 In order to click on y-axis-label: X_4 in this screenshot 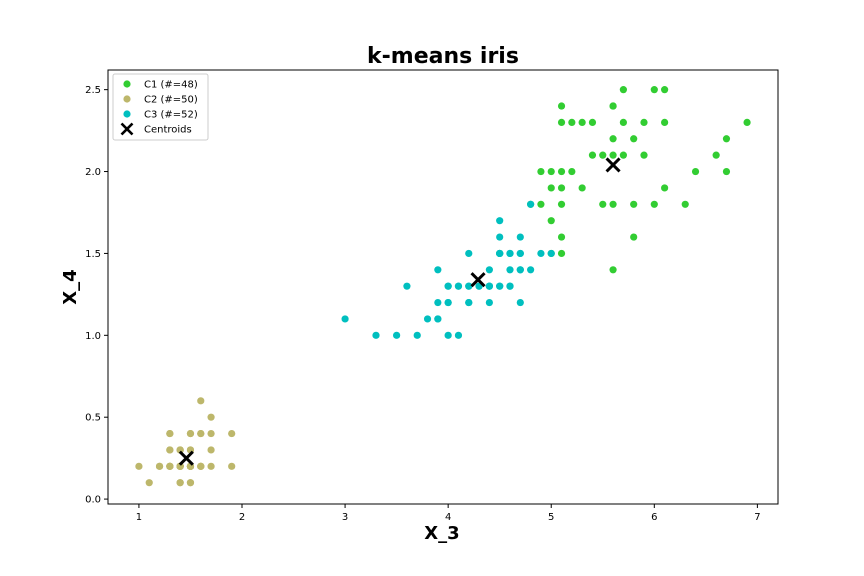, I will do `click(70, 286)`.